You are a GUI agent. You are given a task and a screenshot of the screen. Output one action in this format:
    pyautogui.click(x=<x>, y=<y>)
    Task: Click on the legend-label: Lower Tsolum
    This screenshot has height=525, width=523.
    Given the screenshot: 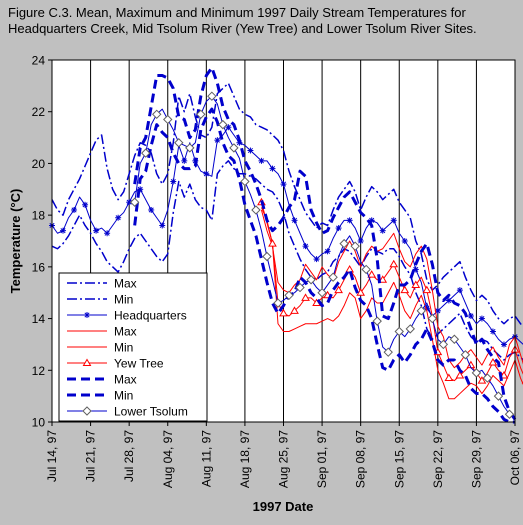 What is the action you would take?
    pyautogui.click(x=151, y=412)
    